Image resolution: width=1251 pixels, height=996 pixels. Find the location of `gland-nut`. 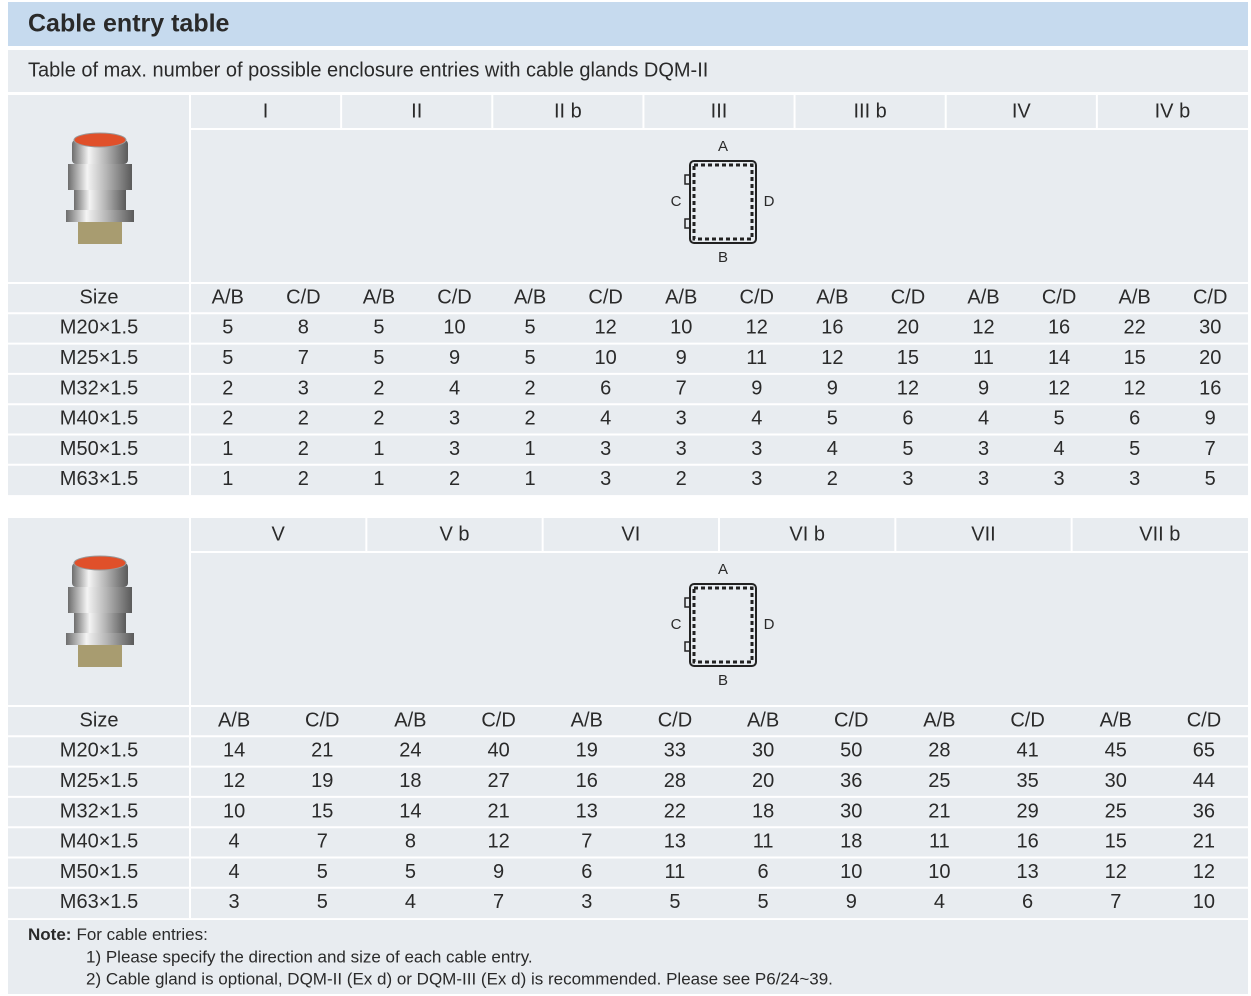

gland-nut is located at coordinates (100, 639).